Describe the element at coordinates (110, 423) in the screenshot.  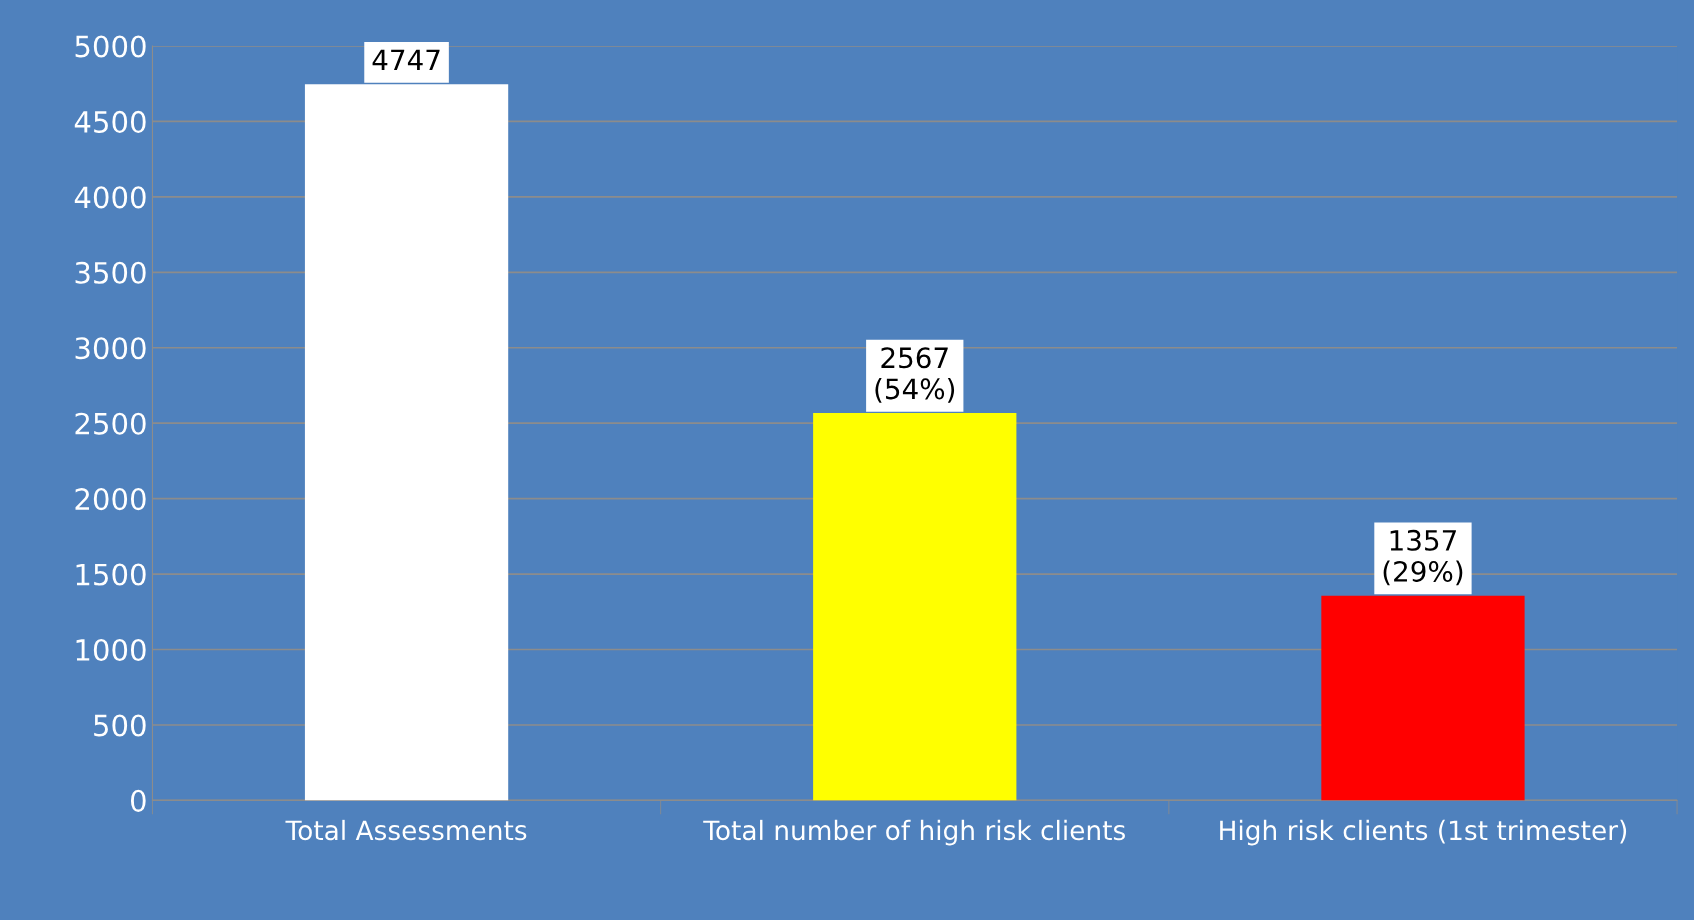
I see `y-tick-label: 2500` at that location.